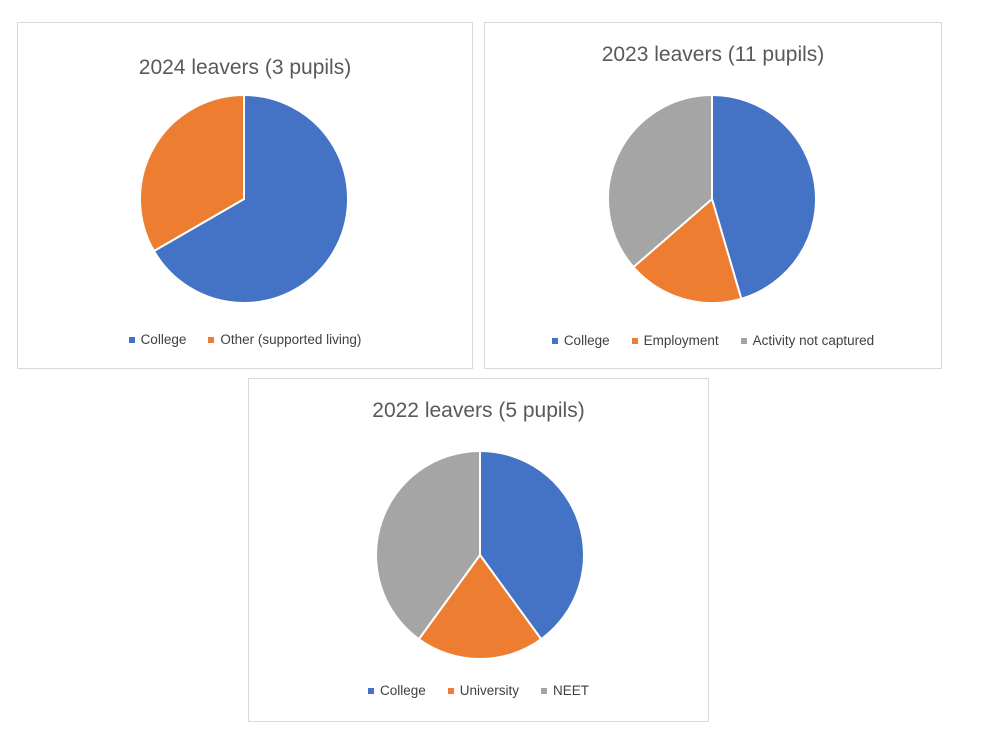 Image resolution: width=995 pixels, height=756 pixels. I want to click on legend-label: University, so click(489, 690).